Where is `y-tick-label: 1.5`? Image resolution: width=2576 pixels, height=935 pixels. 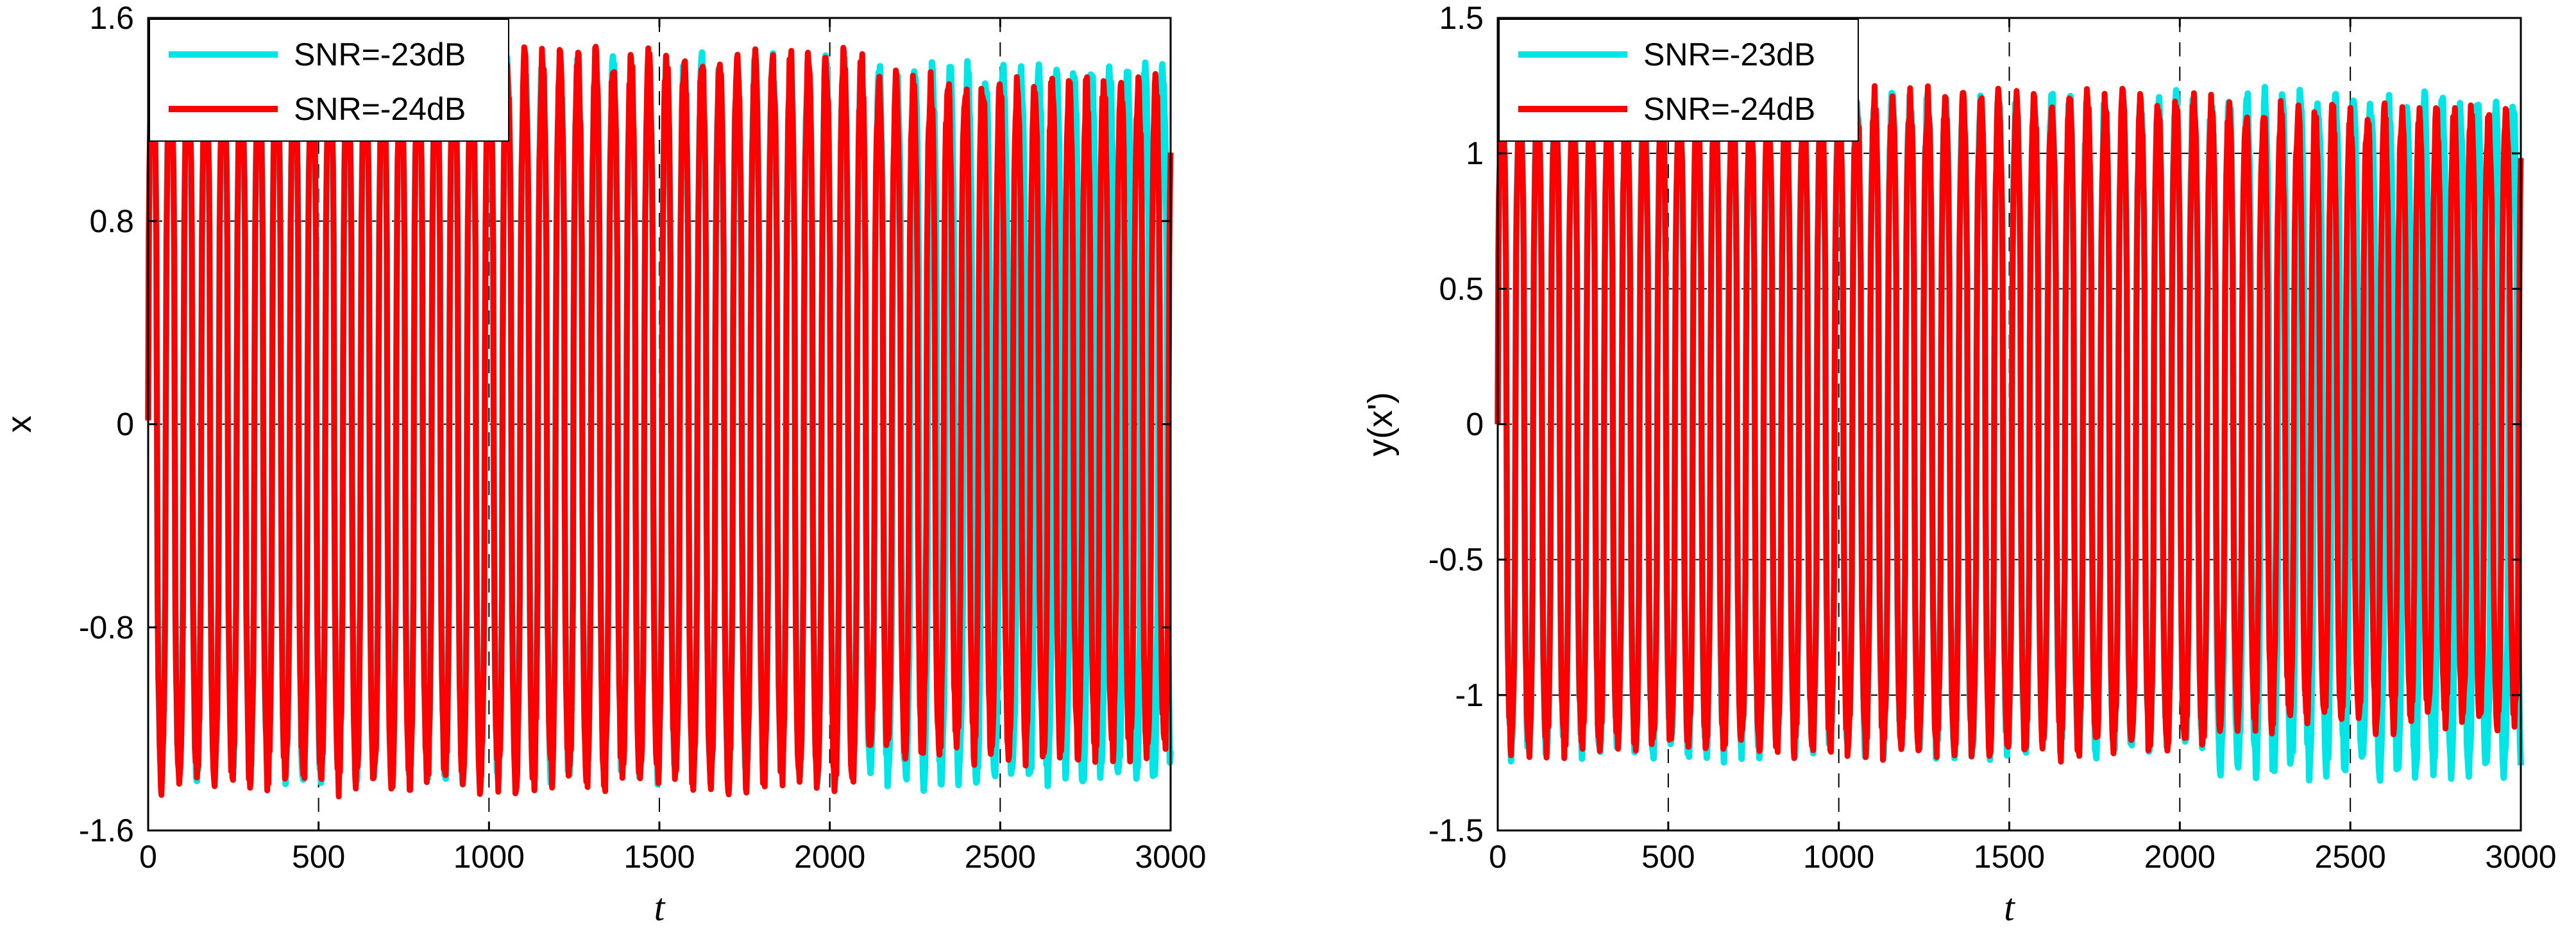 y-tick-label: 1.5 is located at coordinates (1461, 18).